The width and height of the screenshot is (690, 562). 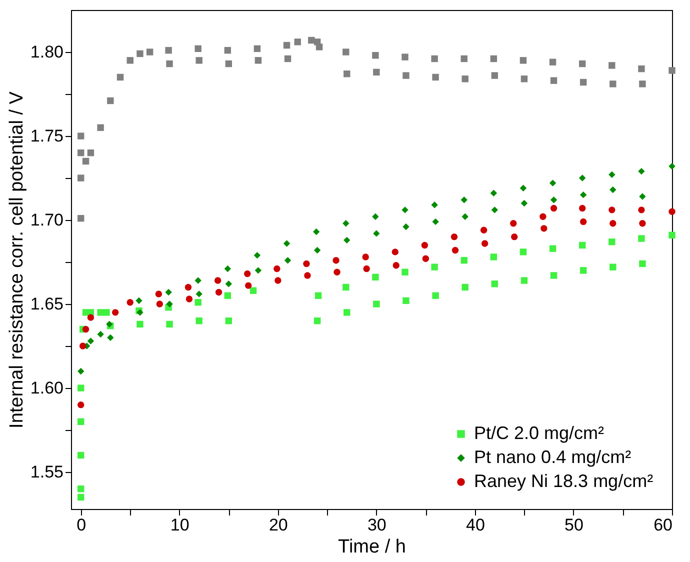 What do you see at coordinates (47, 136) in the screenshot?
I see `y-tick-label: 1.75` at bounding box center [47, 136].